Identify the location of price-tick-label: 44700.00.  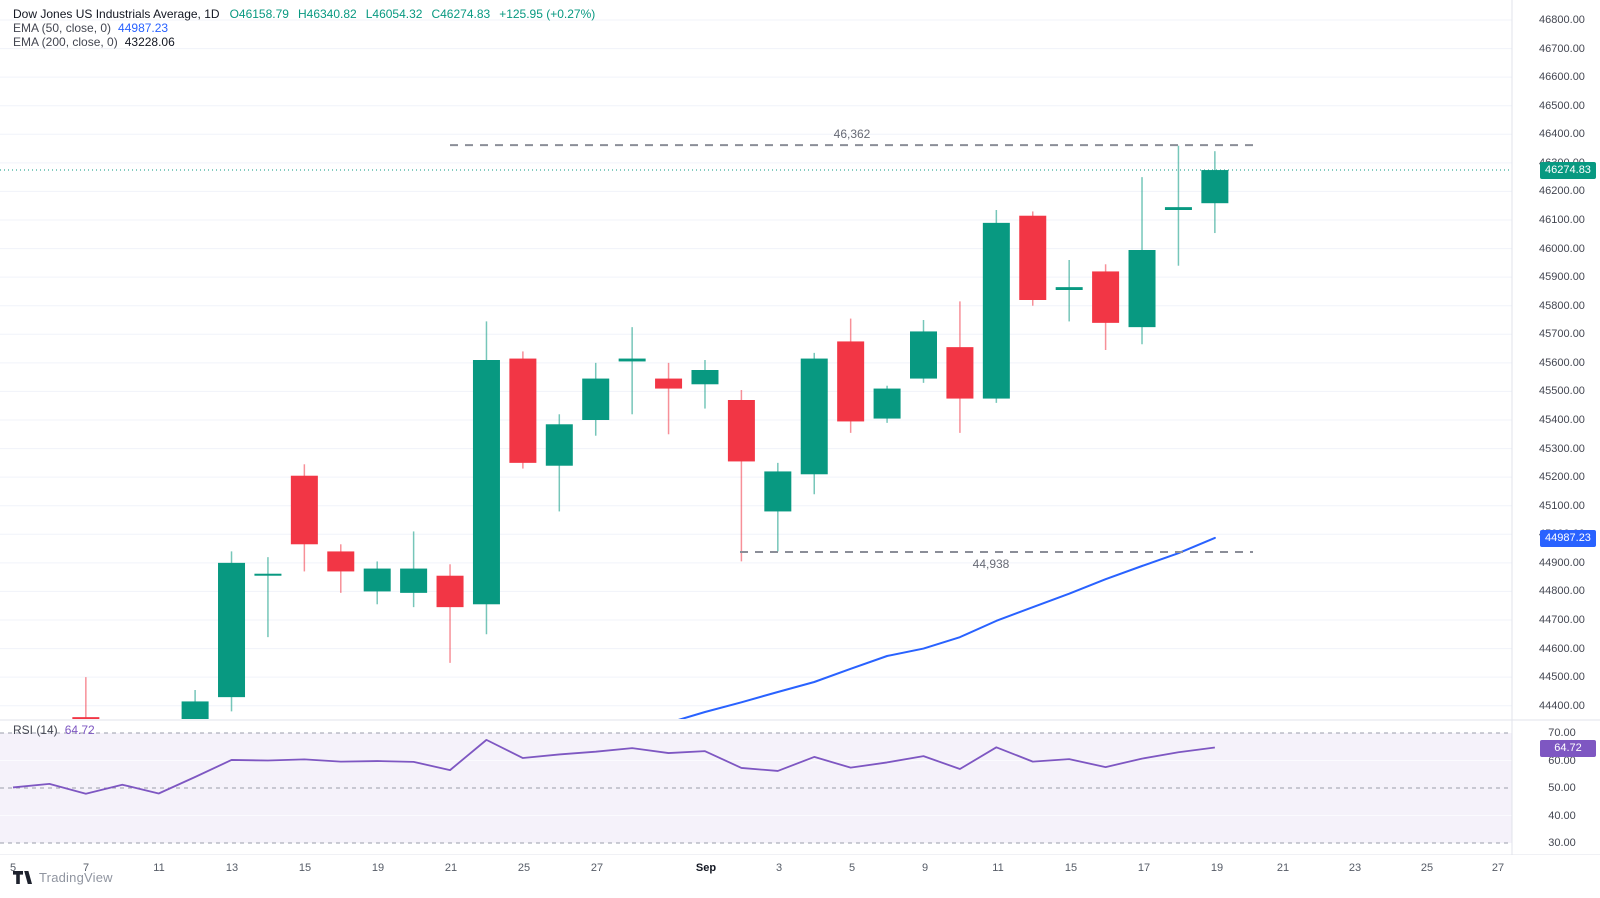
(1562, 620).